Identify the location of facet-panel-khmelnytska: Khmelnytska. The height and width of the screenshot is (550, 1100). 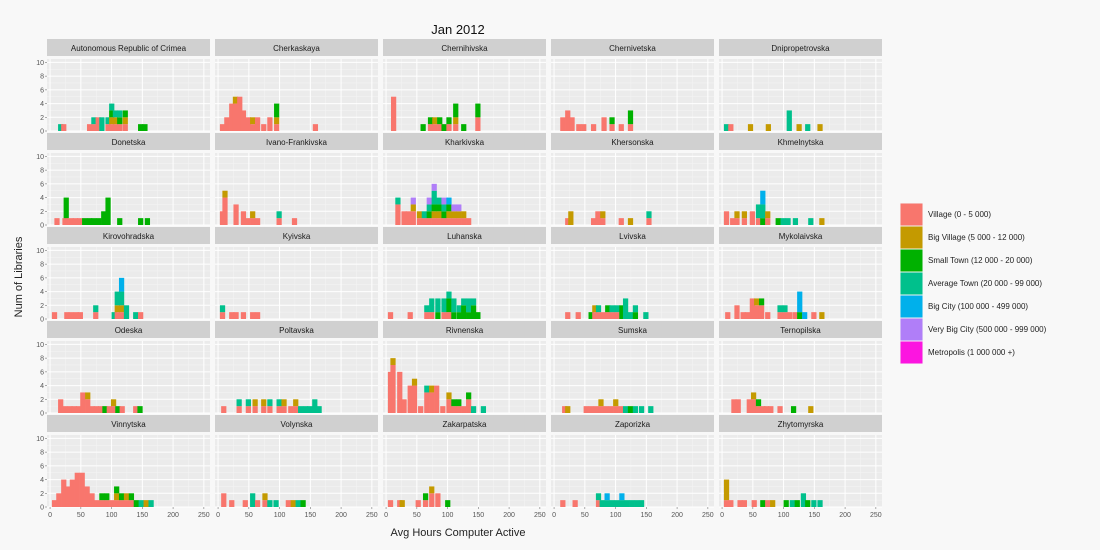
(800, 179).